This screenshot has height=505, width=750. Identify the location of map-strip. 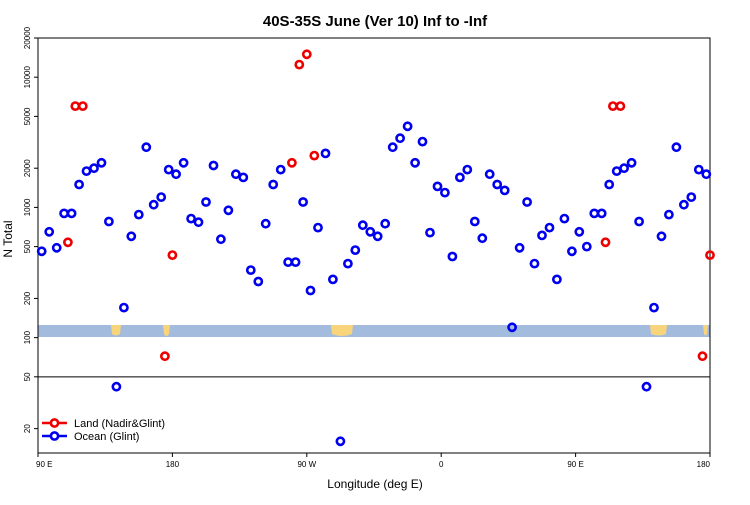
(374, 331).